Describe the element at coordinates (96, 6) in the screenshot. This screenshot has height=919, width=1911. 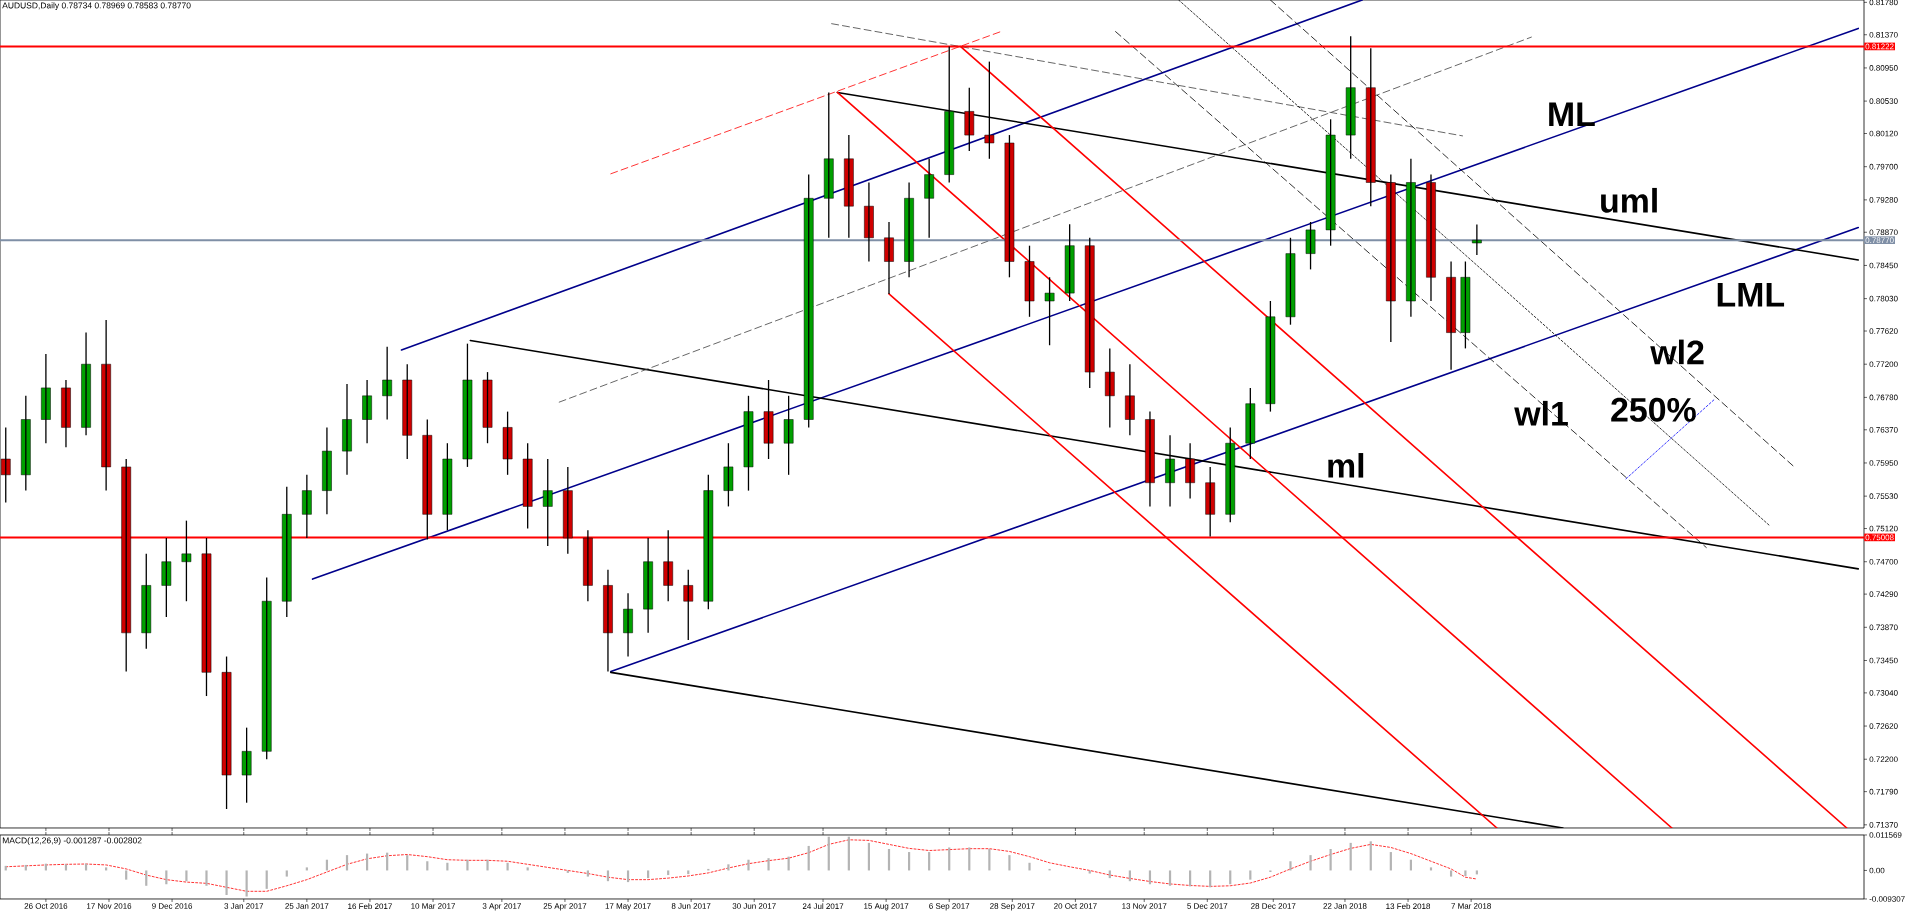
I see `chart-title: AUDUSD,Daily 0.78734 0.78969 0.78583 0.78770` at that location.